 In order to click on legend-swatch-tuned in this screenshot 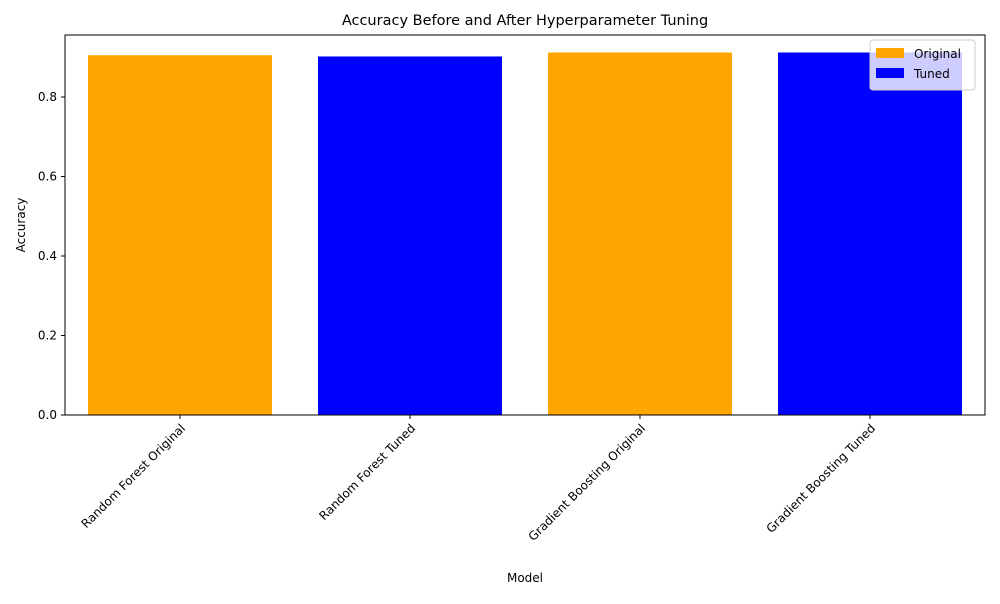, I will do `click(890, 73)`.